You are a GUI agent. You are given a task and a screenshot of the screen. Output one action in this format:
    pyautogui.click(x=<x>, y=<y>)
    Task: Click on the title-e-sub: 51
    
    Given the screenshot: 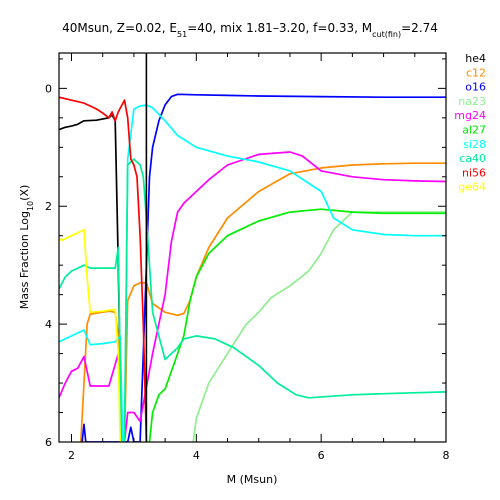 What is the action you would take?
    pyautogui.click(x=182, y=34)
    